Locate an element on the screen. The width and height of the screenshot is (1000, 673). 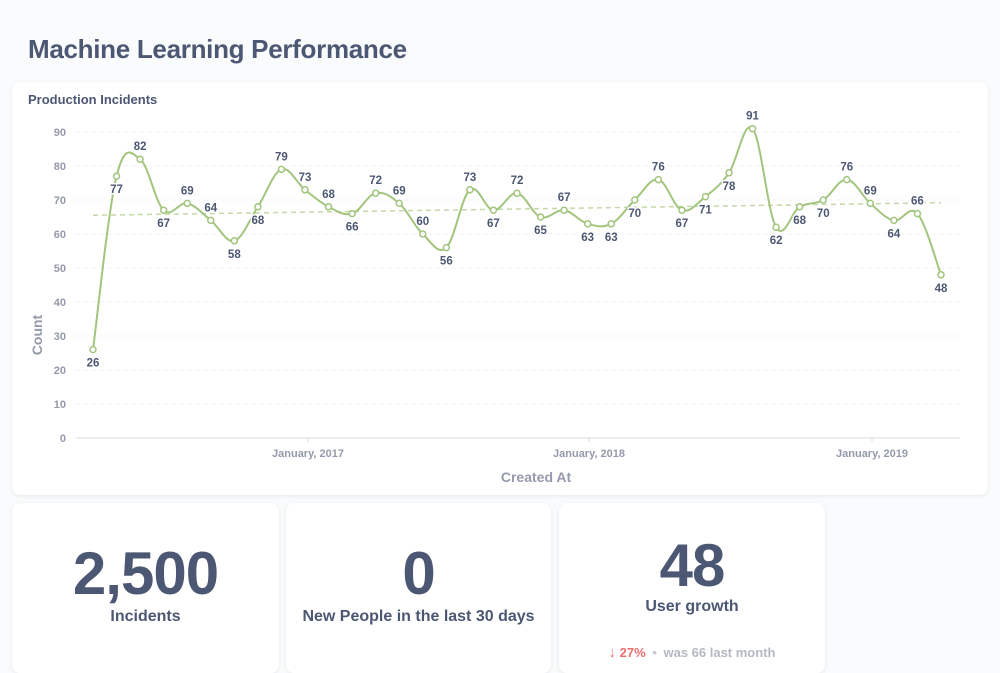
data-label: 82 is located at coordinates (140, 147).